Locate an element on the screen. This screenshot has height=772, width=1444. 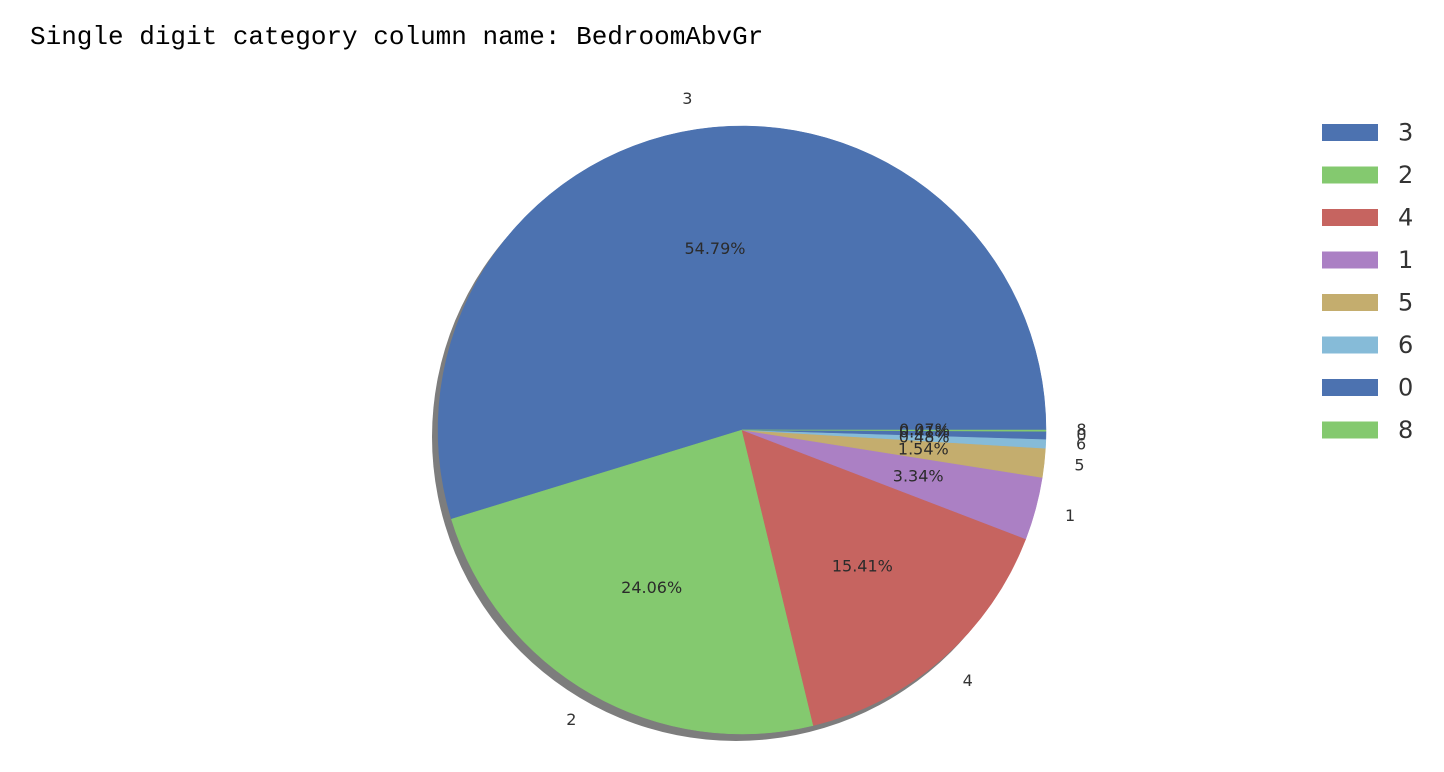
legend-label-3: 3 is located at coordinates (1405, 133).